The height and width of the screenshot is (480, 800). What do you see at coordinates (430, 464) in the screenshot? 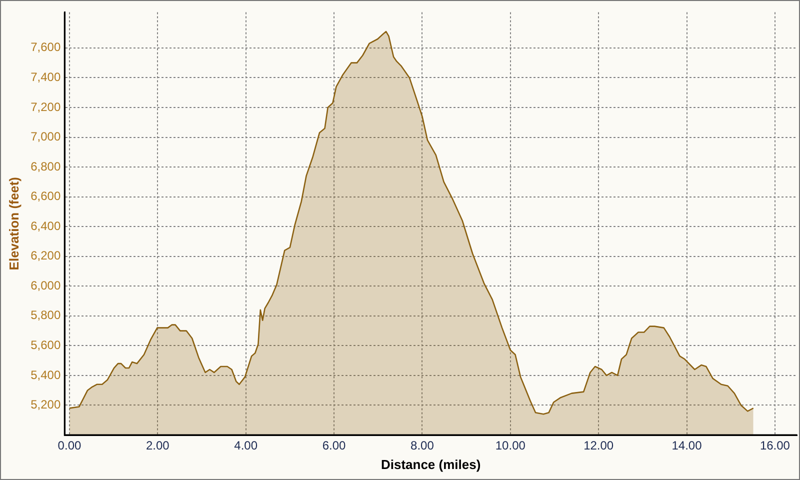
I see `x-axis-title: Distance (miles)` at bounding box center [430, 464].